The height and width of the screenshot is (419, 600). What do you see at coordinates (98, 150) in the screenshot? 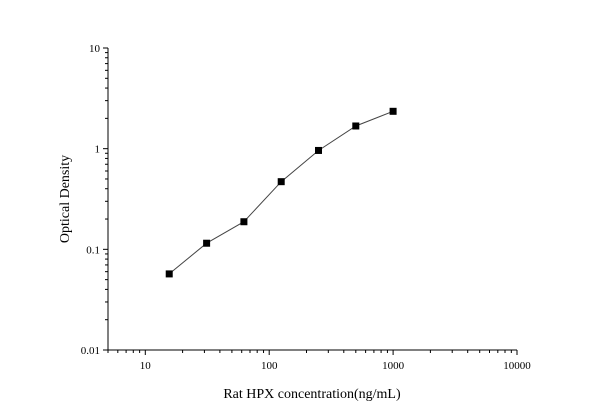
I see `y-tick-label: 1` at bounding box center [98, 150].